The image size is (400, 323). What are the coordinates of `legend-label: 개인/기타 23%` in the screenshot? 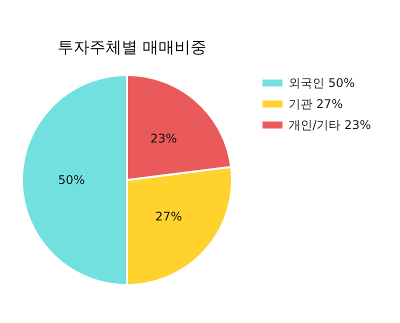 It's located at (329, 125).